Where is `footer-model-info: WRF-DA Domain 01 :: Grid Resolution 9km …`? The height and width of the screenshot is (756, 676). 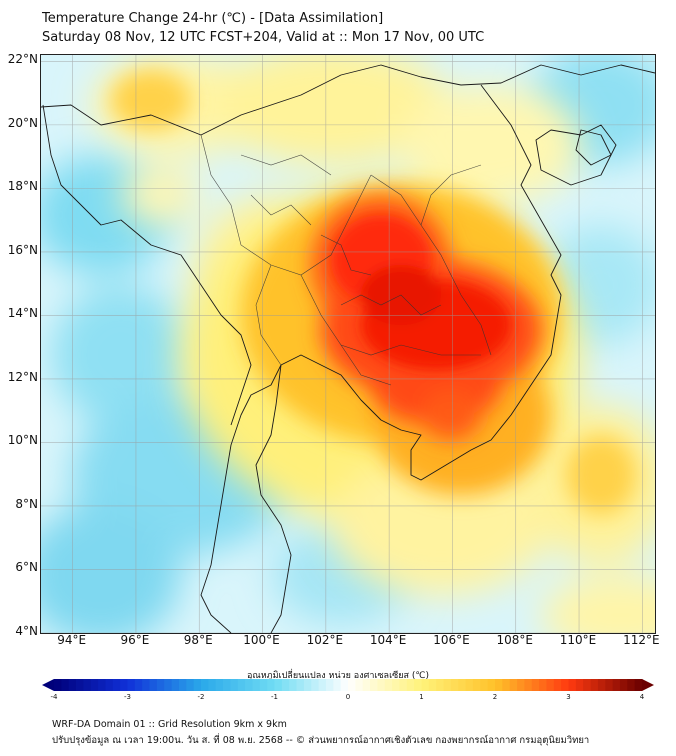
footer-model-info: WRF-DA Domain 01 :: Grid Resolution 9km … is located at coordinates (169, 724).